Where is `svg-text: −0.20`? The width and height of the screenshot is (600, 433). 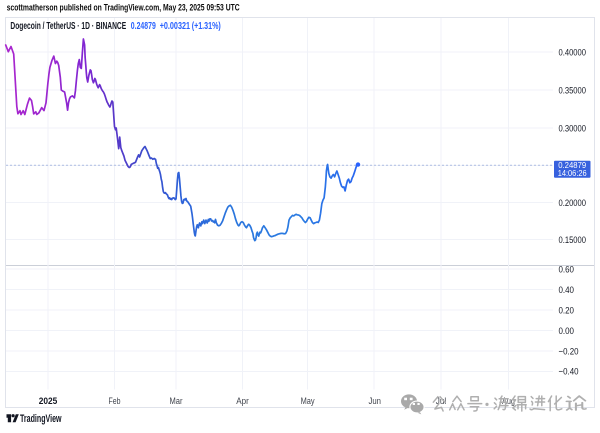 svg-text: −0.20 is located at coordinates (569, 351).